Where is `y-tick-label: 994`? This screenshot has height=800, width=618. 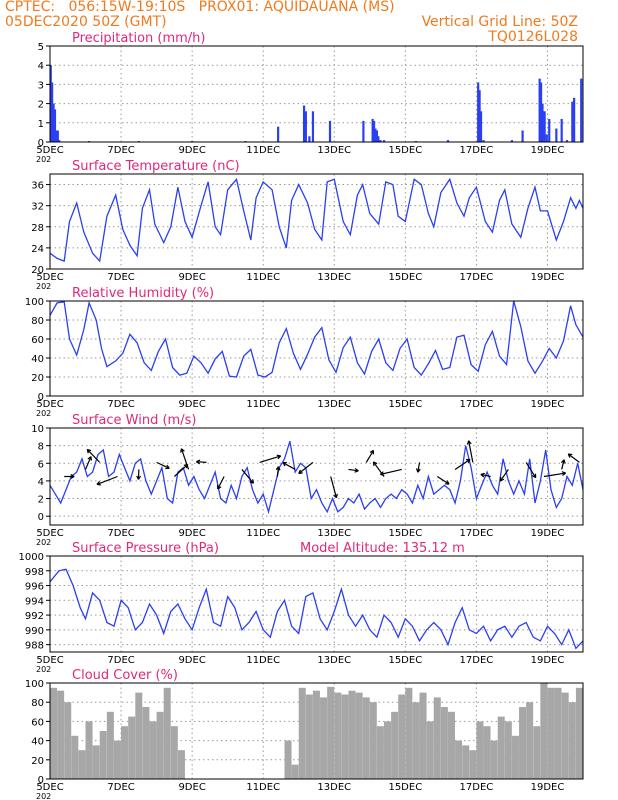 y-tick-label: 994 is located at coordinates (34, 601).